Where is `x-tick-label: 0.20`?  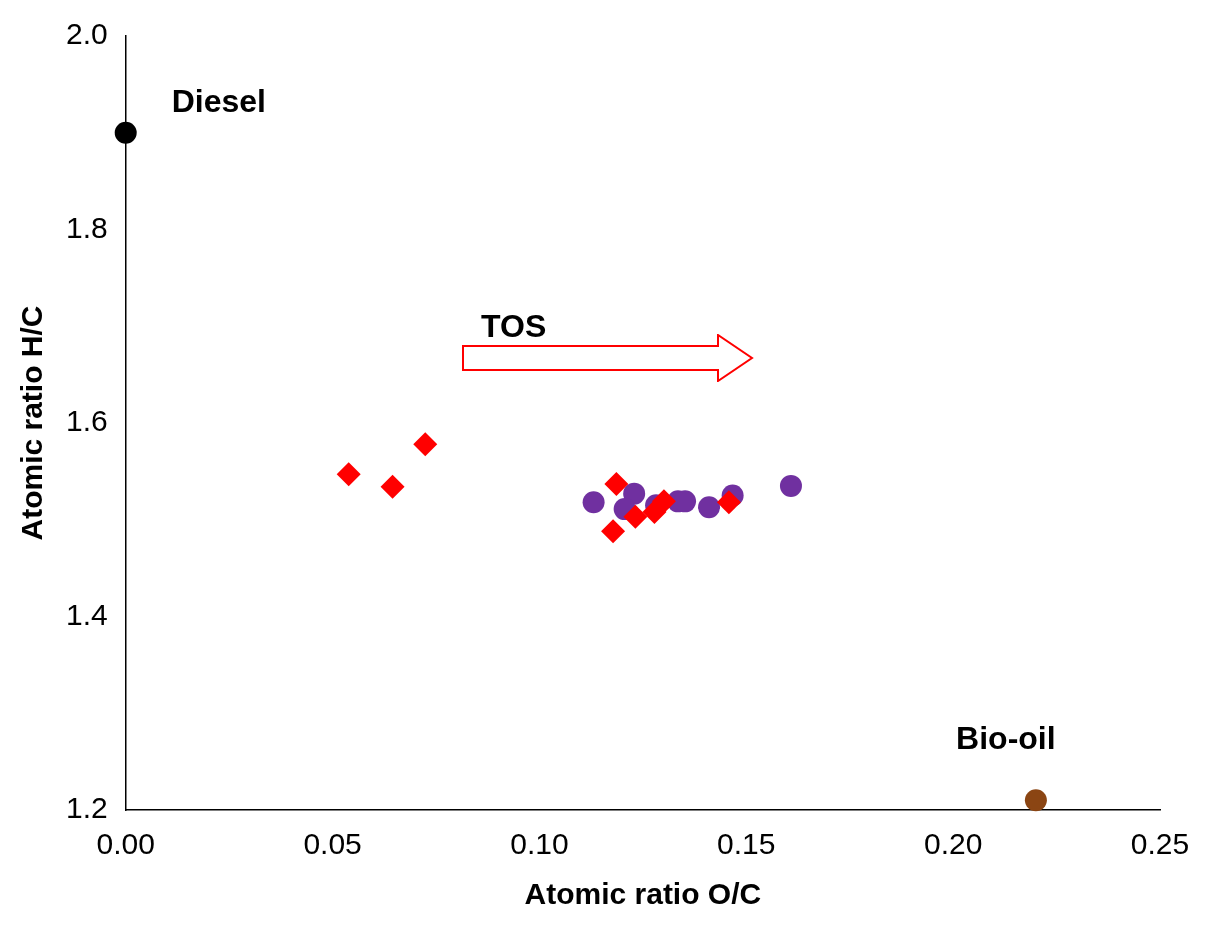 x-tick-label: 0.20 is located at coordinates (953, 844).